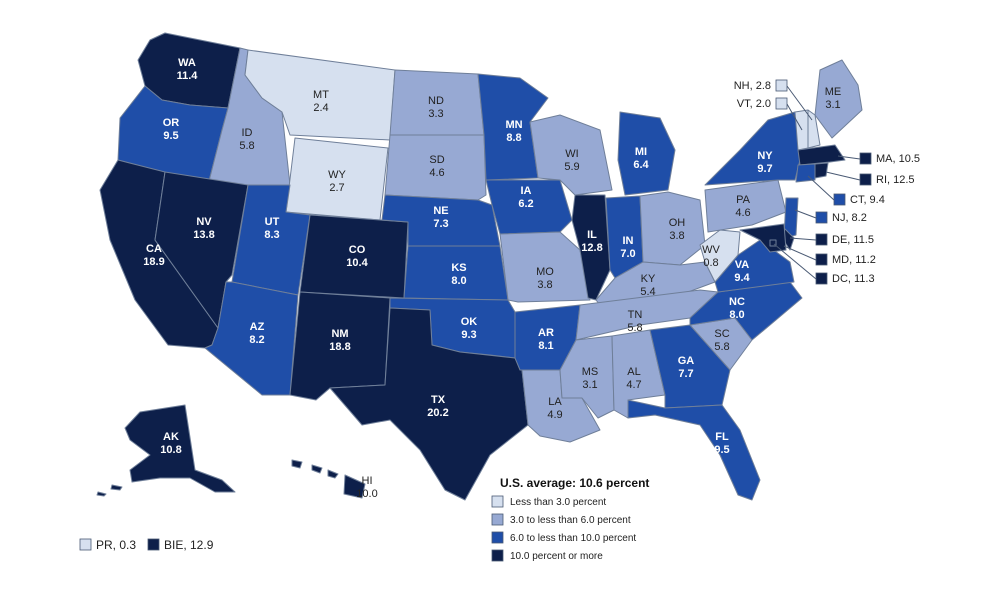 The width and height of the screenshot is (1006, 610). Describe the element at coordinates (752, 148) in the screenshot. I see `state-NY` at that location.